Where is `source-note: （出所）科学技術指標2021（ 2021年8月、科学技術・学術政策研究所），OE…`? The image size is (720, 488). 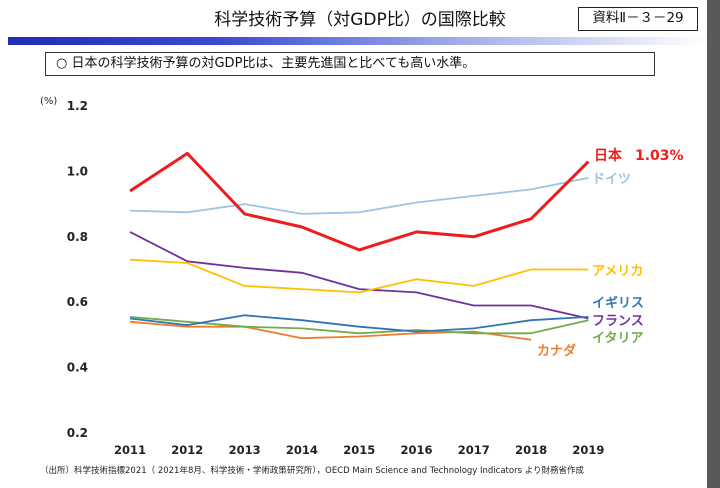 source-note: （出所）科学技術指標2021（ 2021年8月、科学技術・学術政策研究所），OE… is located at coordinates (312, 471).